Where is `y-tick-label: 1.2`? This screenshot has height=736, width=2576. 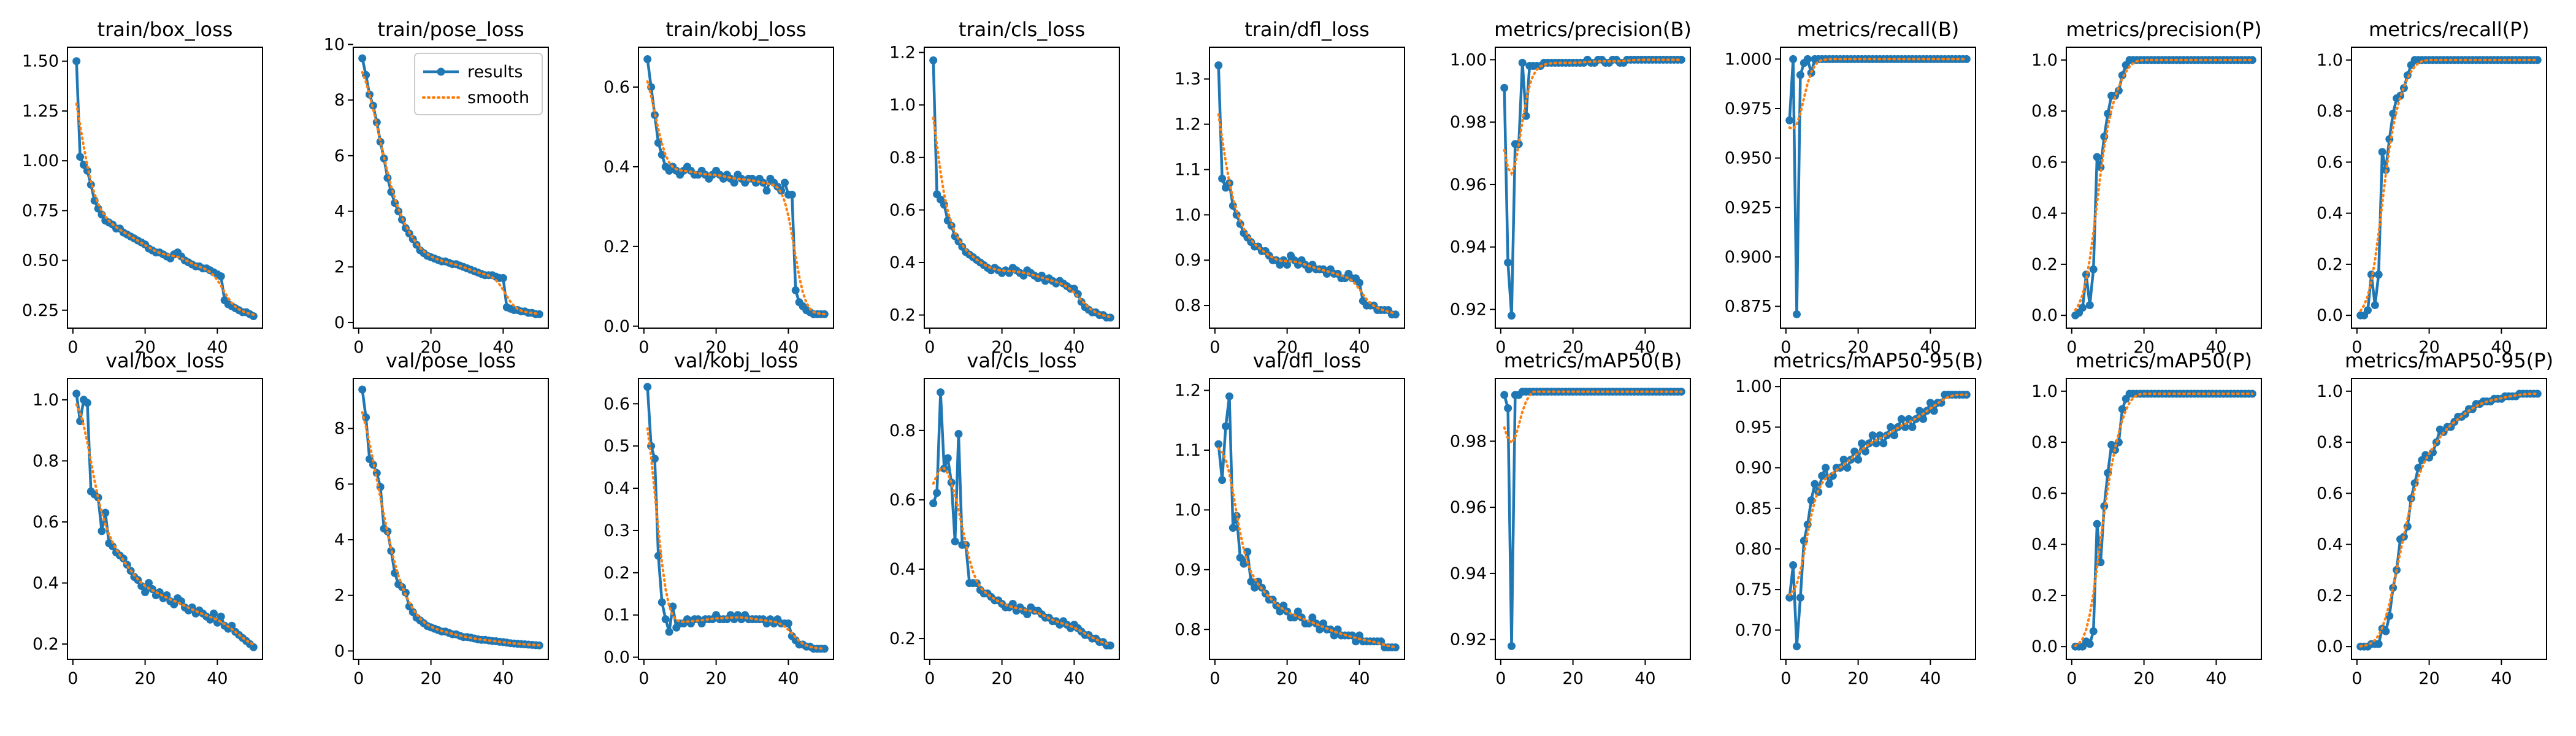
y-tick-label: 1.2 is located at coordinates (1188, 390).